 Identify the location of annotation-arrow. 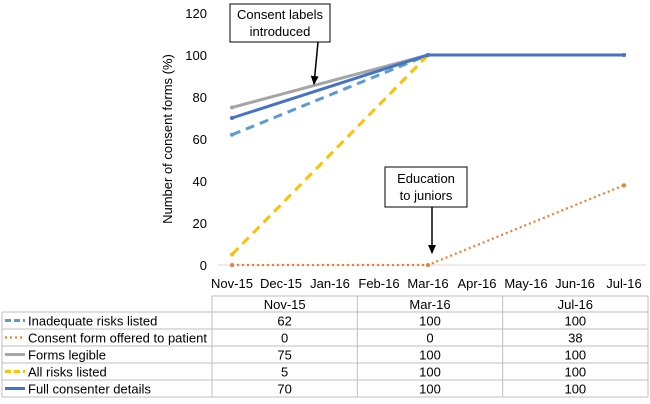
(314, 63).